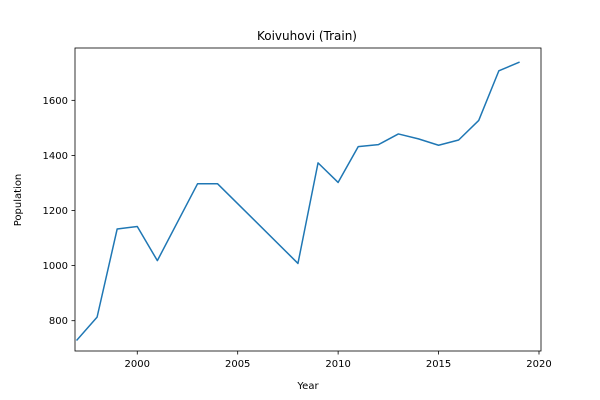  Describe the element at coordinates (438, 364) in the screenshot. I see `x-tick-label: 2015` at that location.